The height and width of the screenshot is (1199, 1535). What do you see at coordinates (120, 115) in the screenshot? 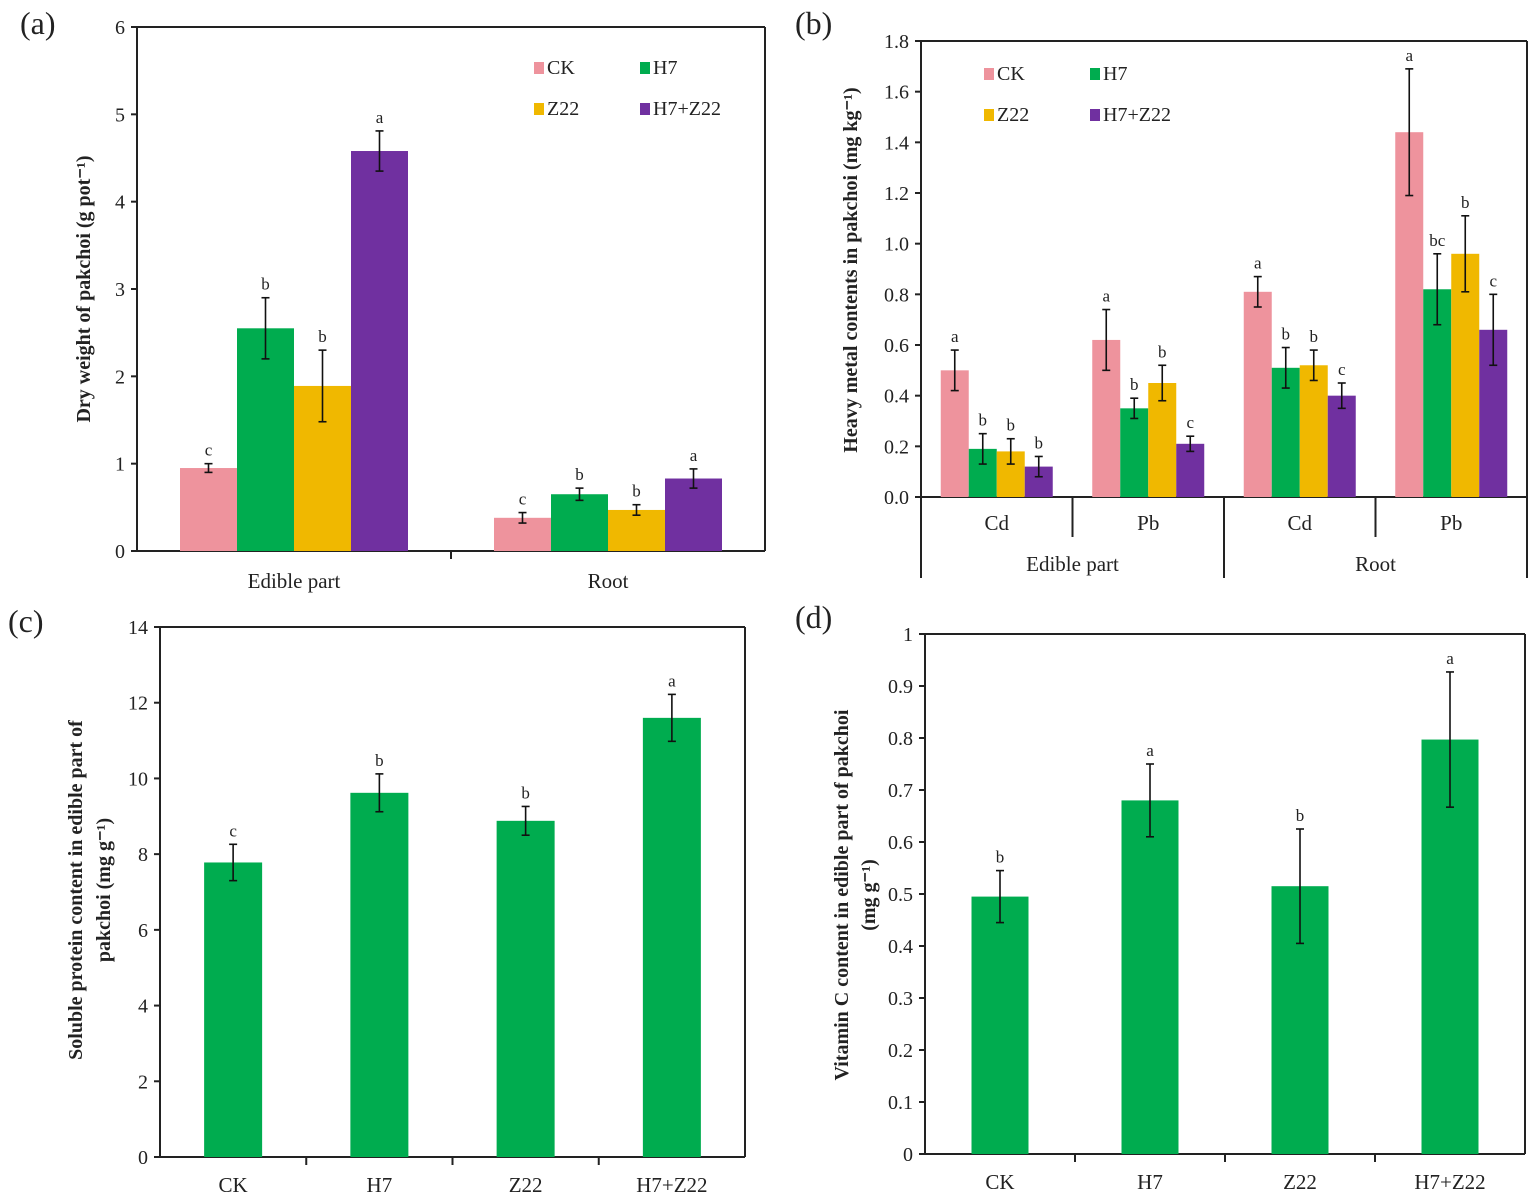
I see `y-tick-label: 5` at bounding box center [120, 115].